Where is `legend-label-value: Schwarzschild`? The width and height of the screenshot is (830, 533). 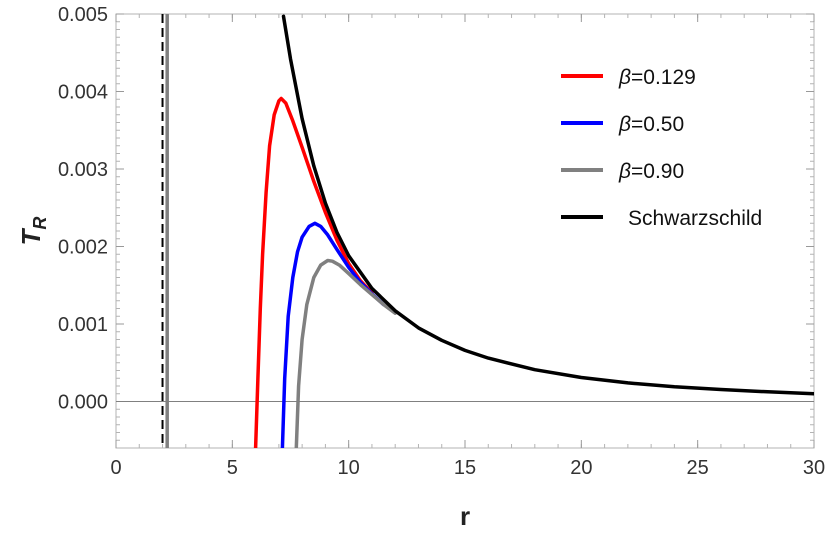 legend-label-value: Schwarzschild is located at coordinates (695, 218).